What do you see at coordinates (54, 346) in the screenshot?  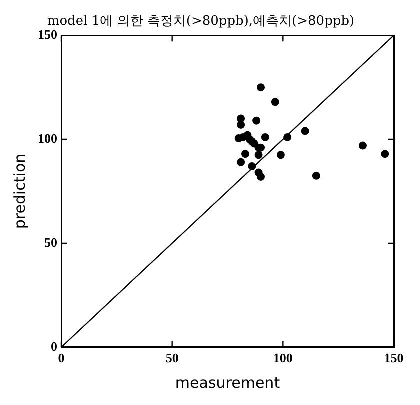 I see `y-tick-label: 0` at bounding box center [54, 346].